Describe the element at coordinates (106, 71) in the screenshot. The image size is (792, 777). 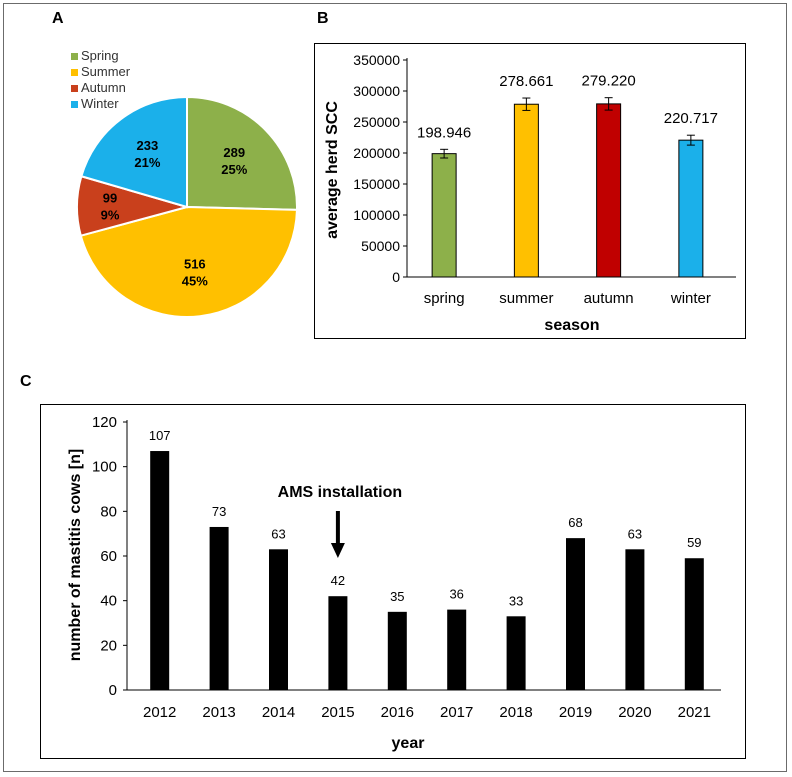
I see `legend-label: Summer` at that location.